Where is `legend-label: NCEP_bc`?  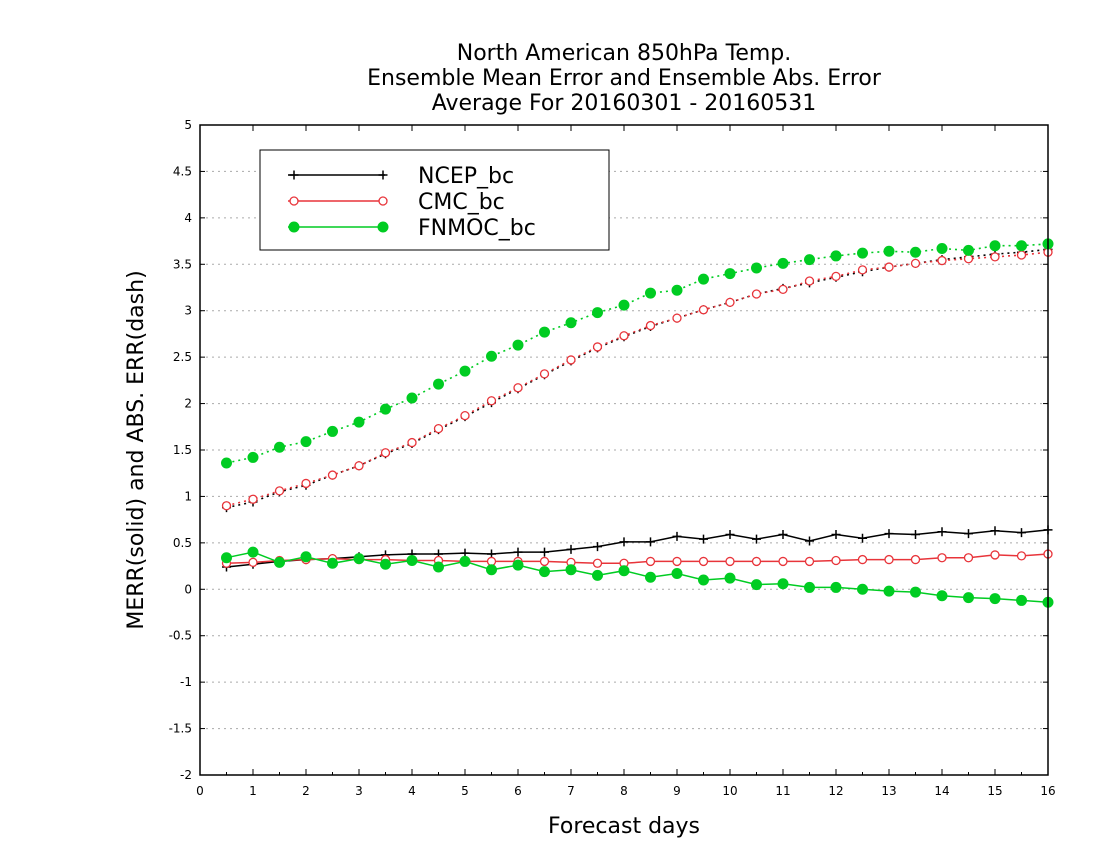
legend-label: NCEP_bc is located at coordinates (466, 176).